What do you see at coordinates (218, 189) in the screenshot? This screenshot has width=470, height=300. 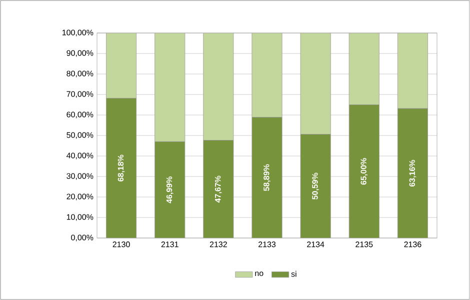 I see `data-label: 47,67%` at bounding box center [218, 189].